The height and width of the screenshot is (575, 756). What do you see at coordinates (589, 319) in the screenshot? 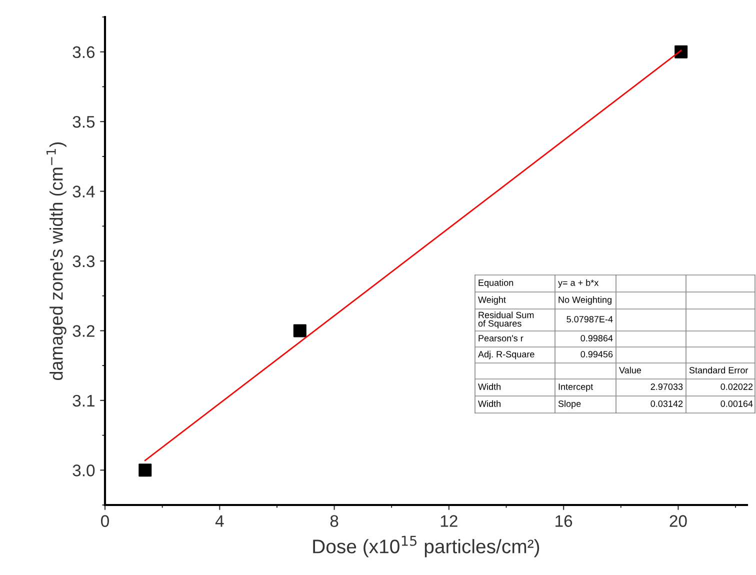
I see `annotation: 5.07987E-4` at bounding box center [589, 319].